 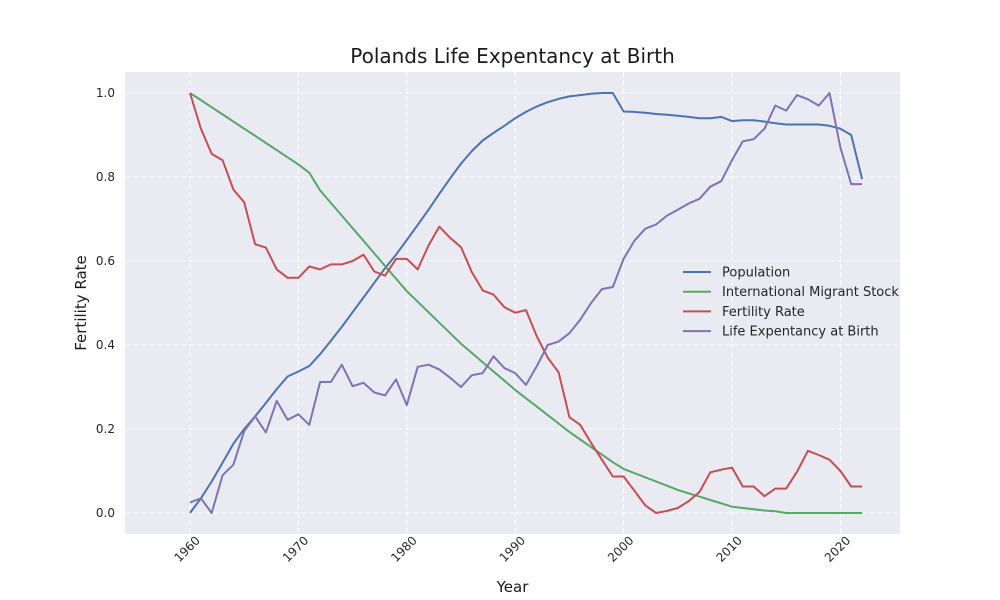 I want to click on x-tick-label: 1980, so click(x=403, y=548).